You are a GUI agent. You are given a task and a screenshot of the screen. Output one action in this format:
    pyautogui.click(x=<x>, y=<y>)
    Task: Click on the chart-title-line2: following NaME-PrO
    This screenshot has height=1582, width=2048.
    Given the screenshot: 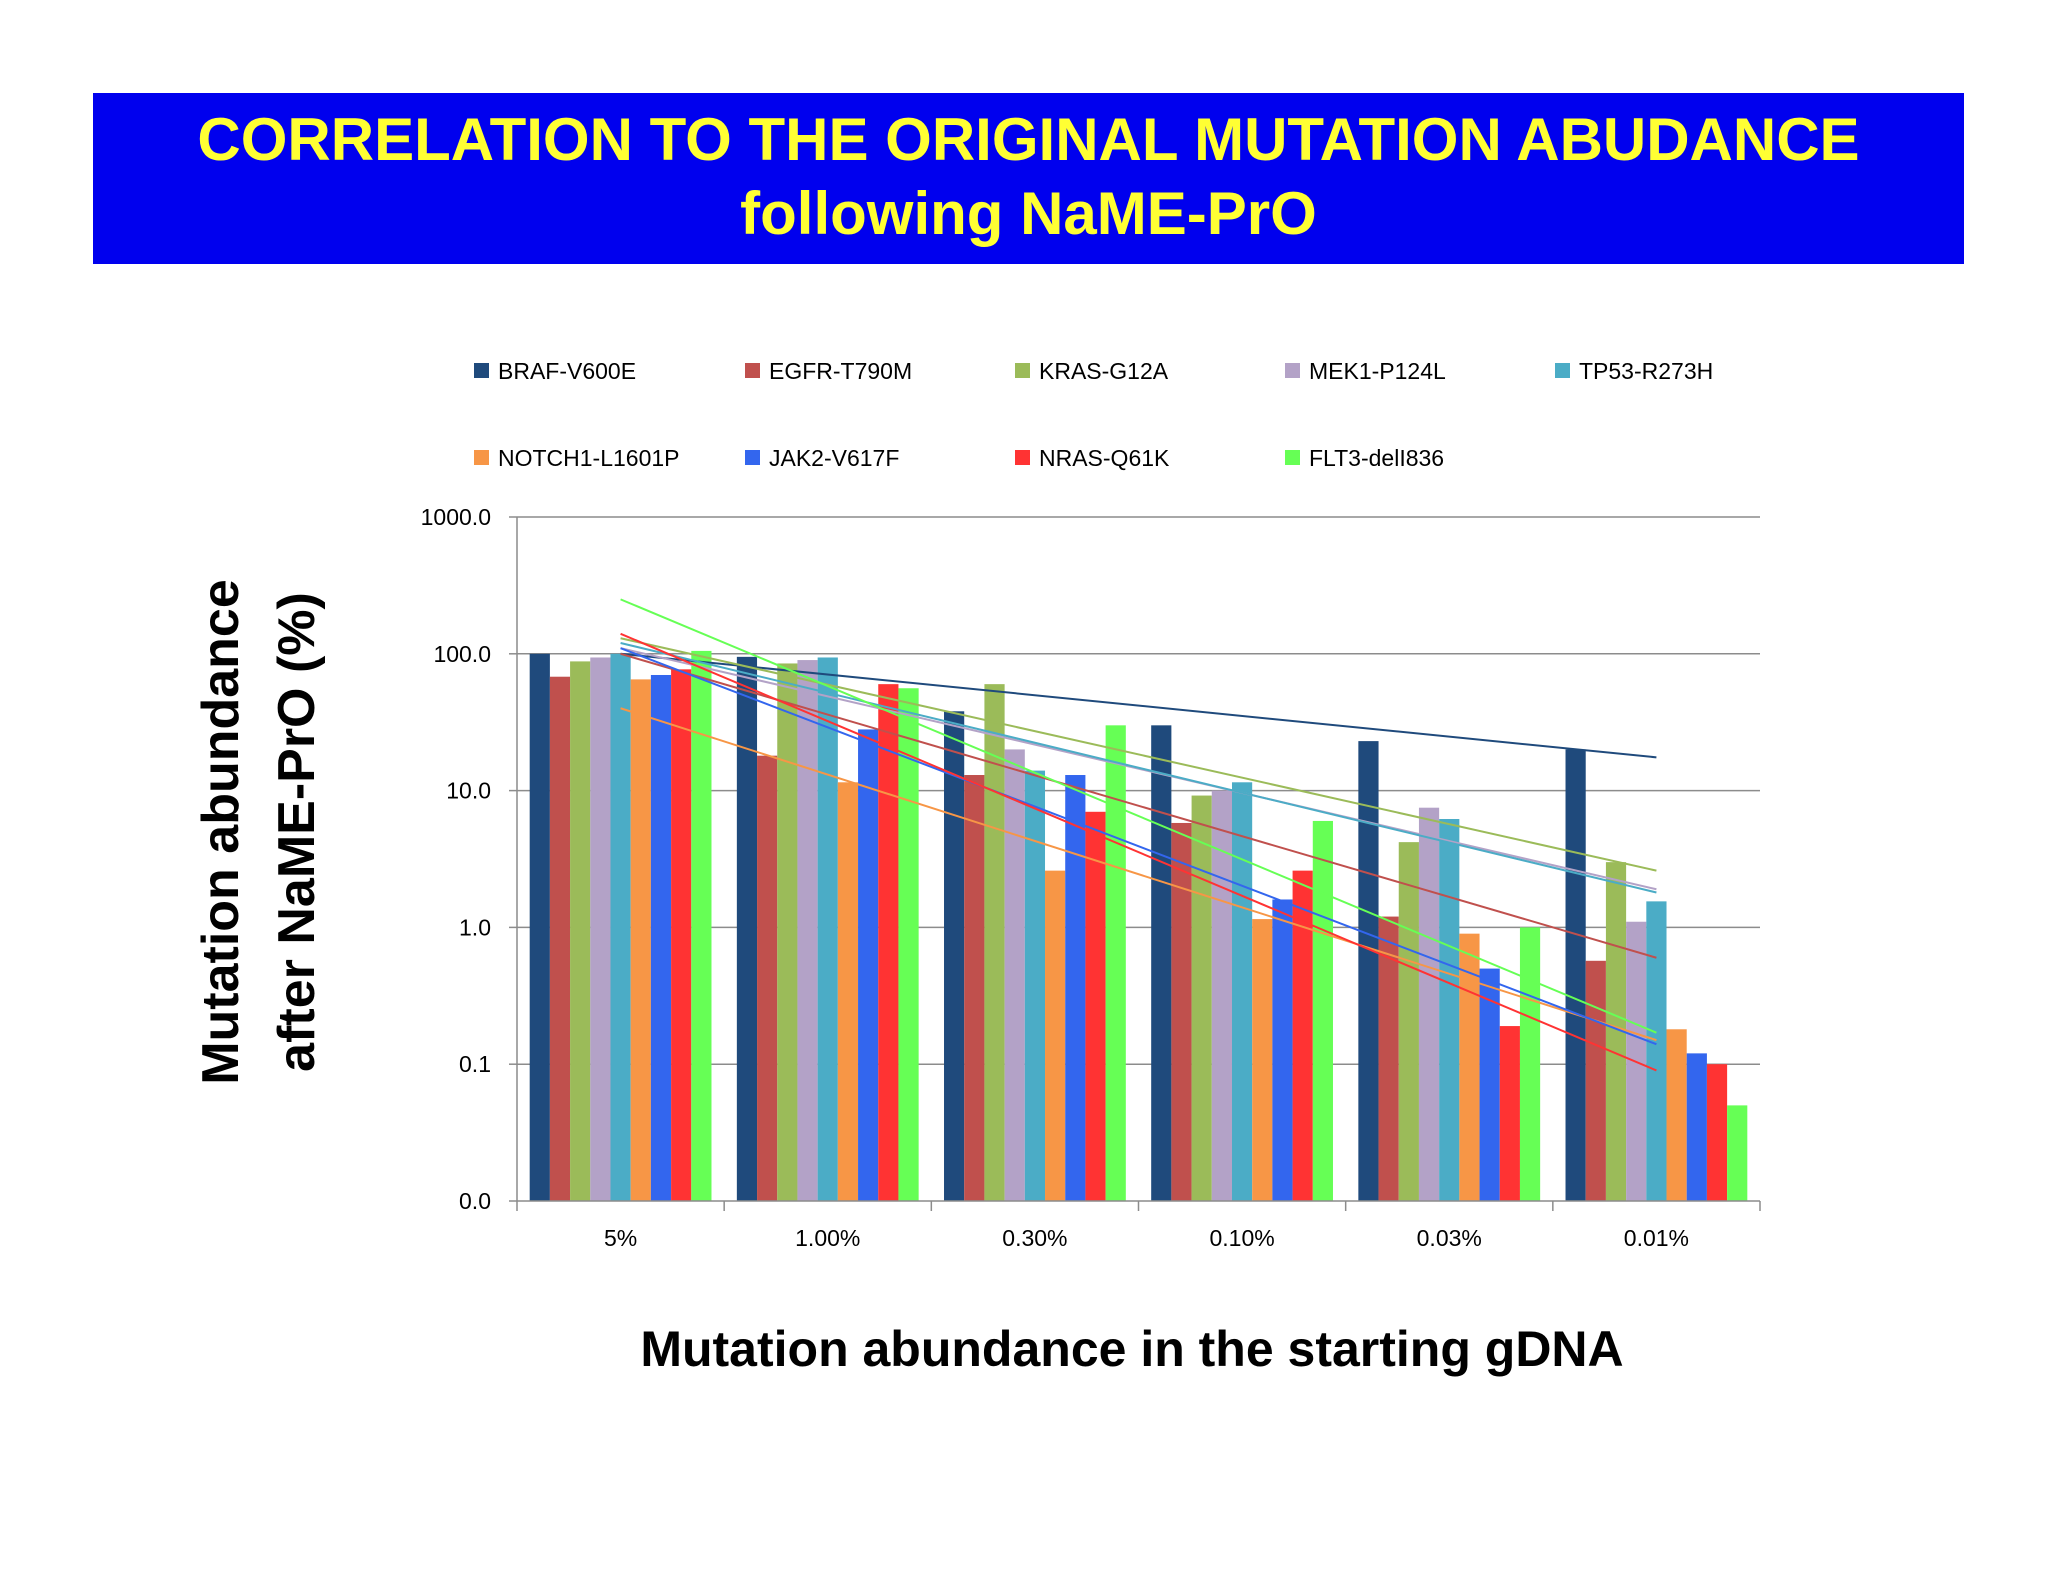 What is the action you would take?
    pyautogui.click(x=1028, y=213)
    